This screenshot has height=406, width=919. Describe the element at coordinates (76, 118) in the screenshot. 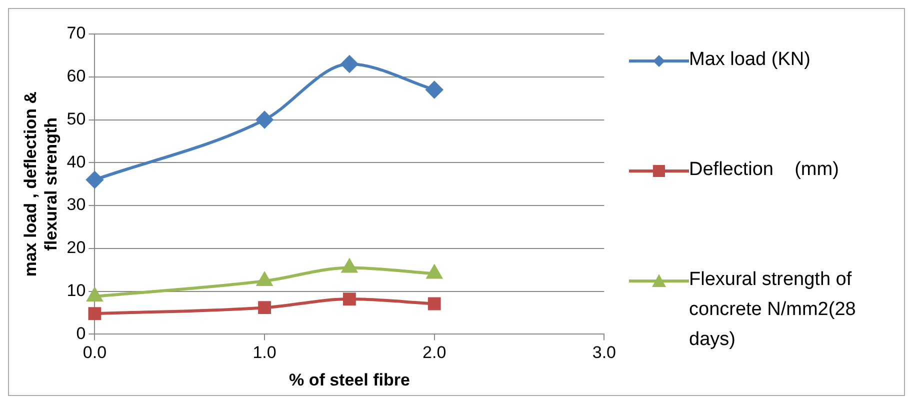

I see `y-tick-label: 50` at that location.